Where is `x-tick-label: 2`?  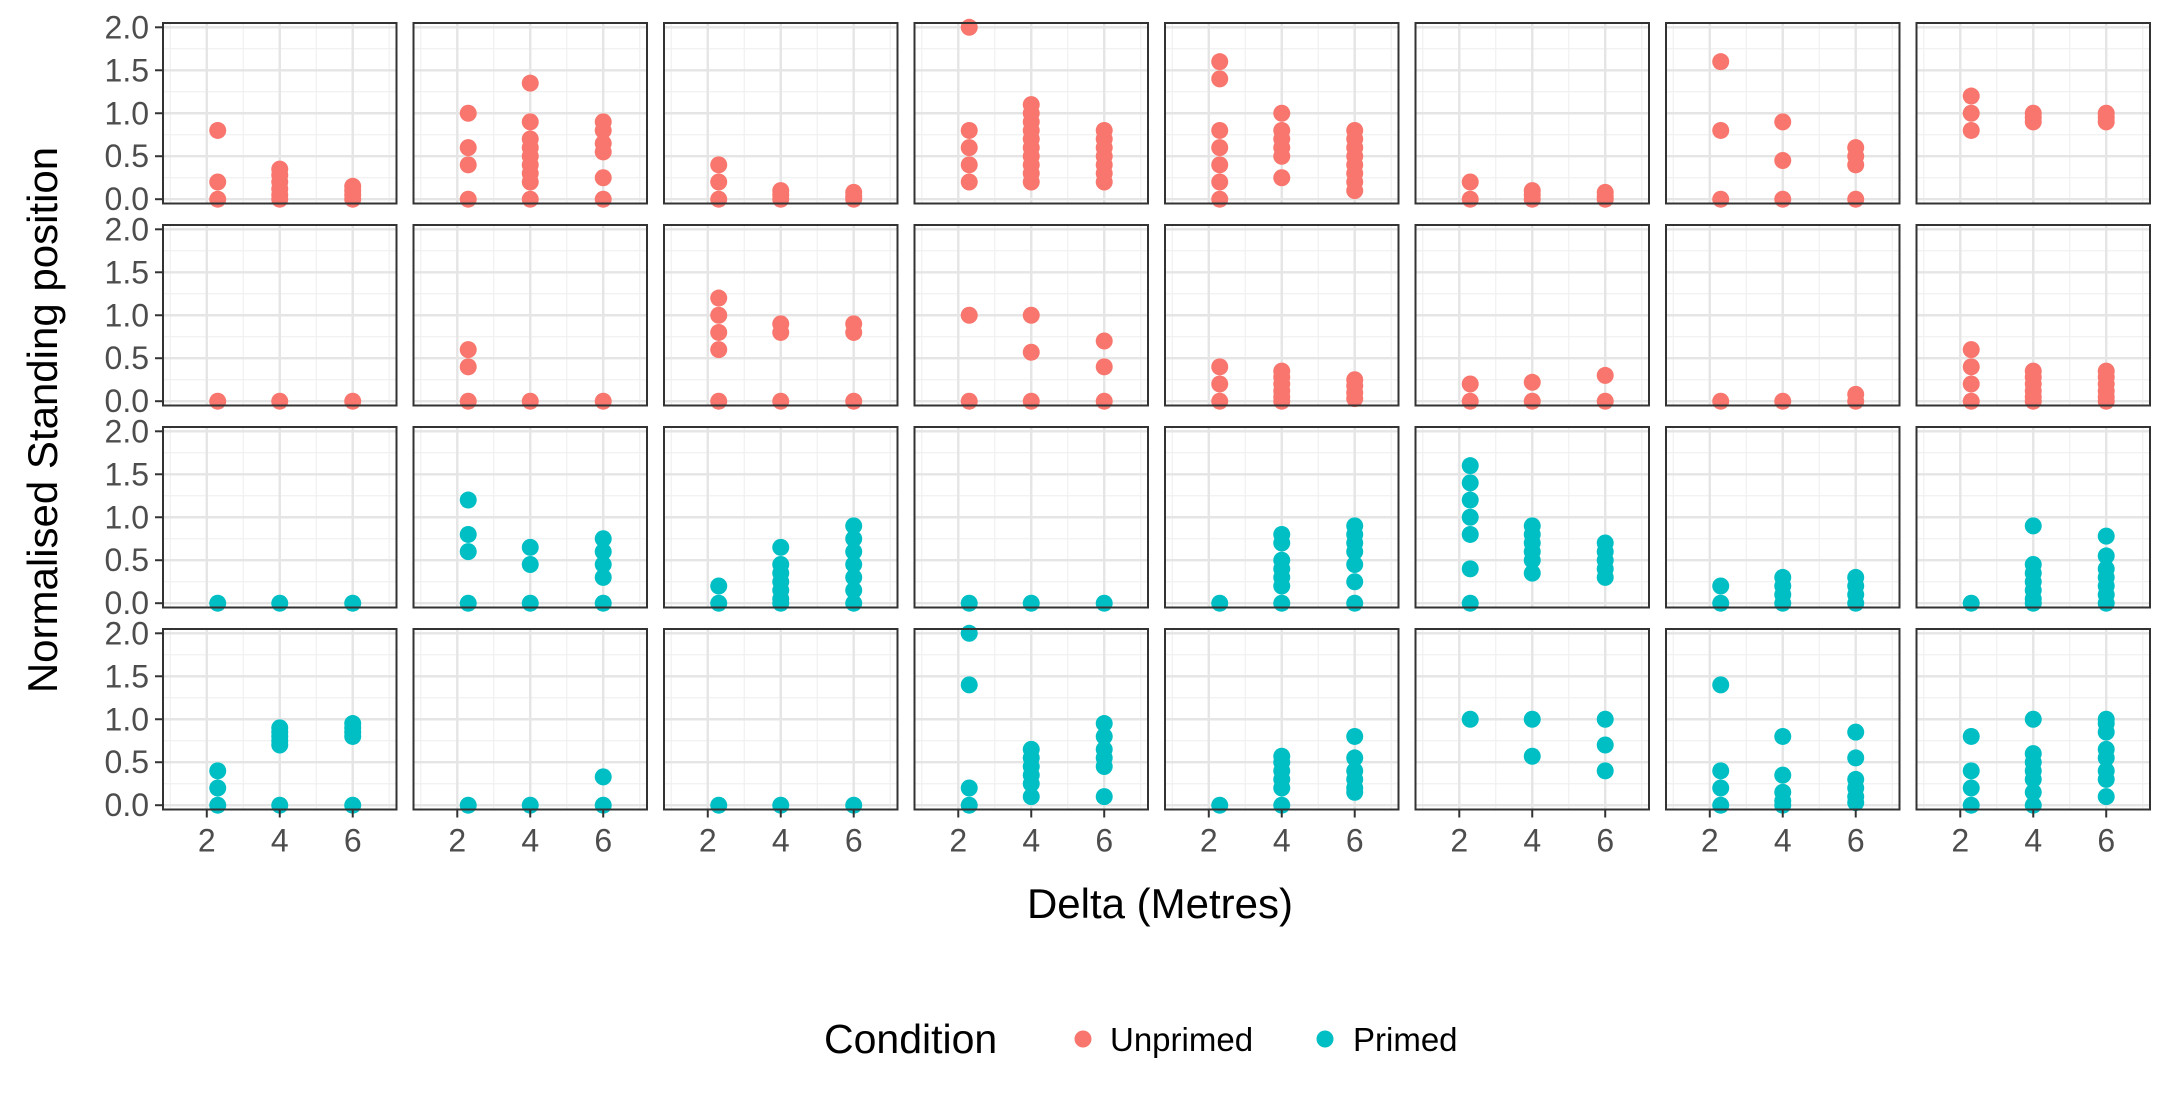
x-tick-label: 2 is located at coordinates (1209, 841).